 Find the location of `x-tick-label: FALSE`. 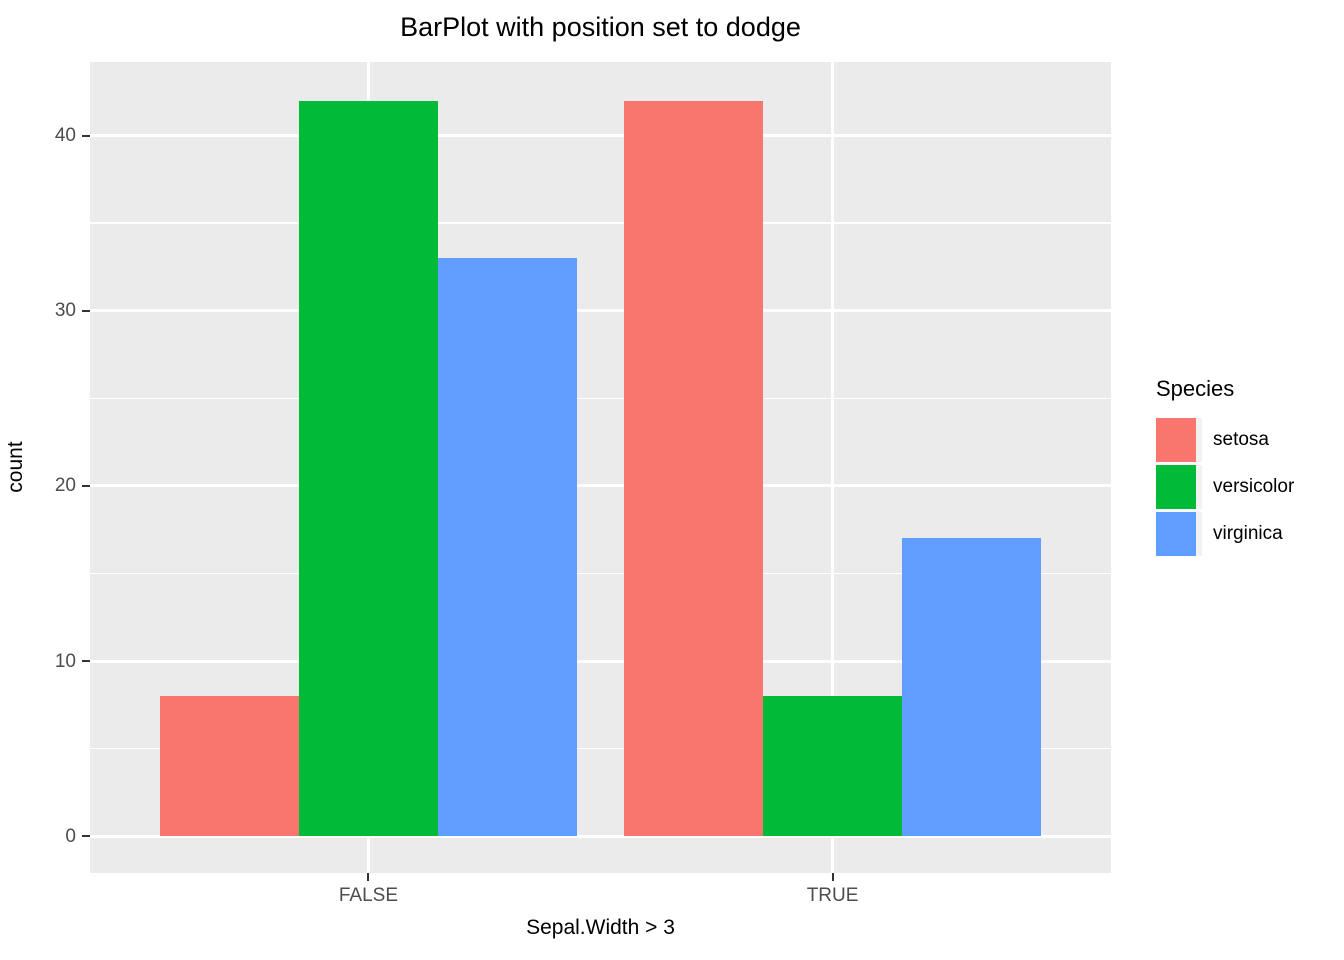

x-tick-label: FALSE is located at coordinates (368, 895).